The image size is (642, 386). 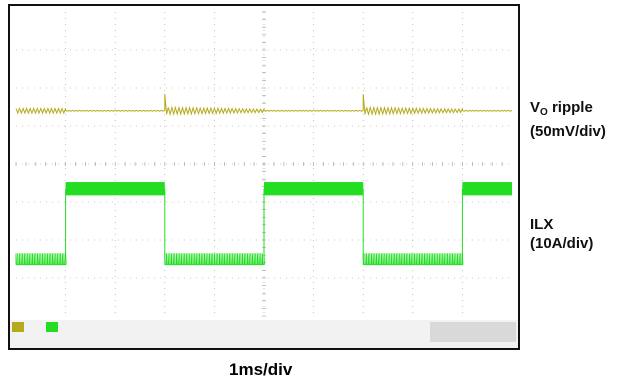 I want to click on timebase-panel, so click(x=473, y=332).